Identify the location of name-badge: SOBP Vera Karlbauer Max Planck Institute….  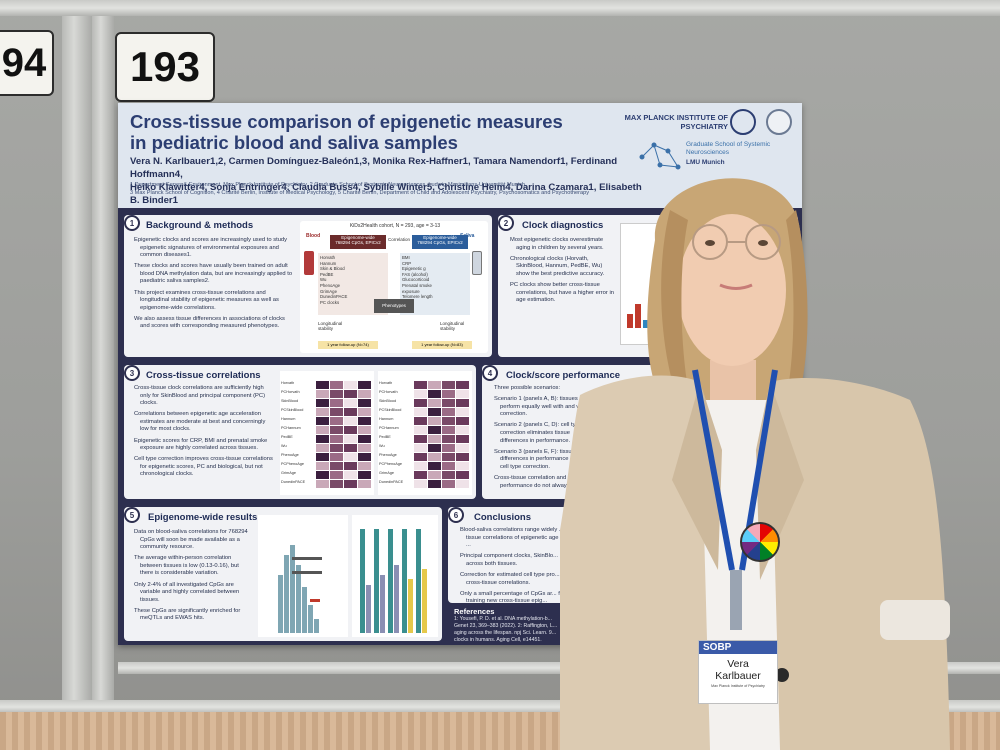
(738, 672).